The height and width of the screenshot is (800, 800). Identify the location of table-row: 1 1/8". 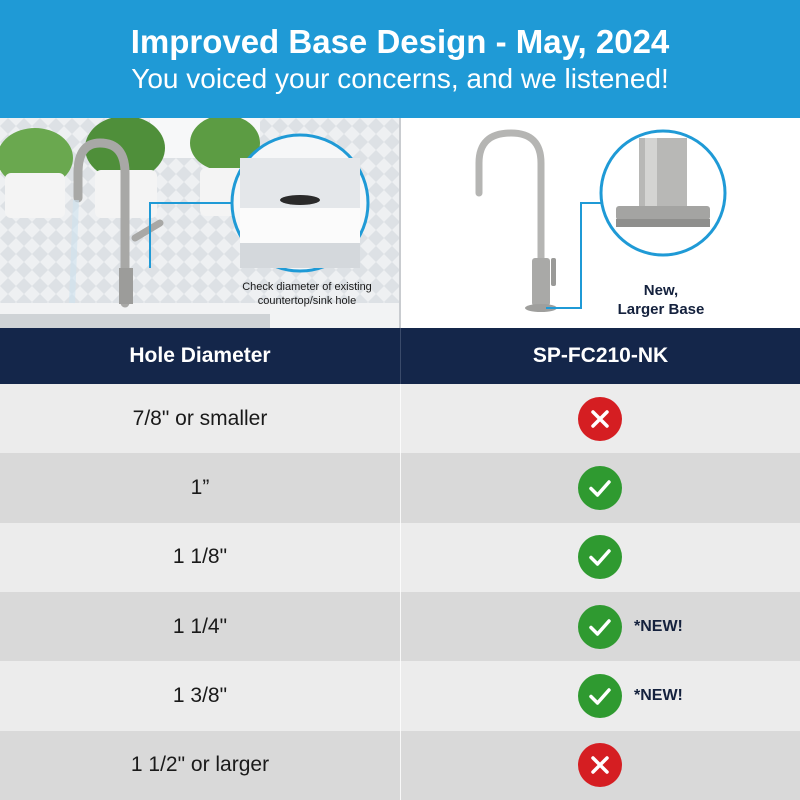
(400, 557).